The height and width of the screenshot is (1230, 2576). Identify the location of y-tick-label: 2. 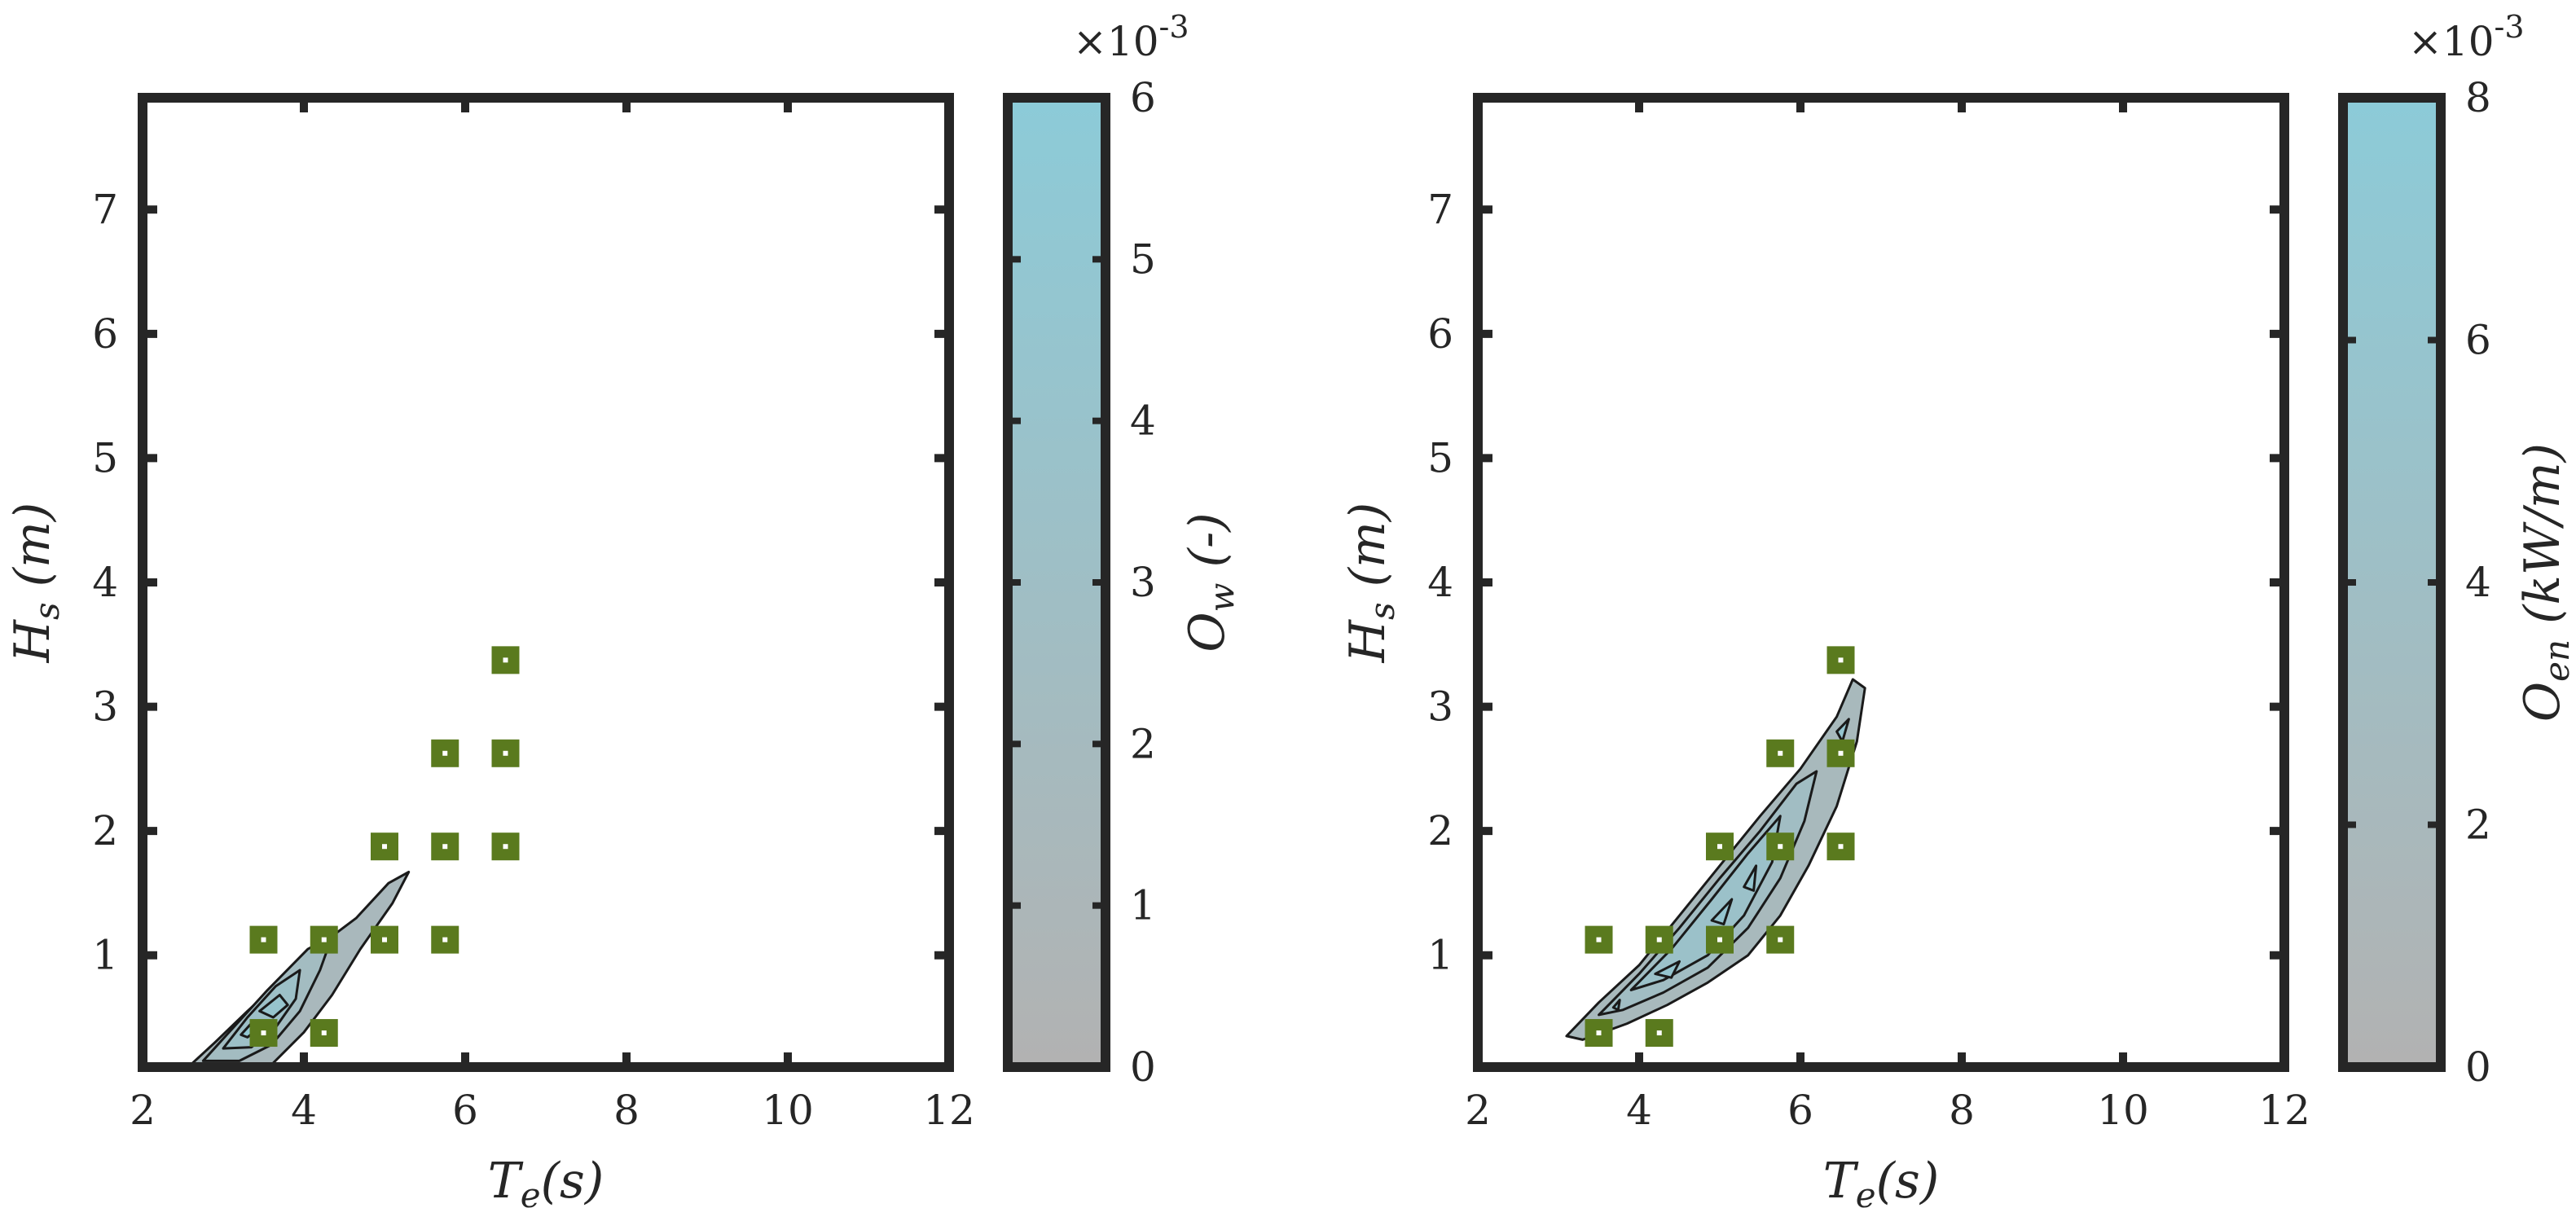
(105, 830).